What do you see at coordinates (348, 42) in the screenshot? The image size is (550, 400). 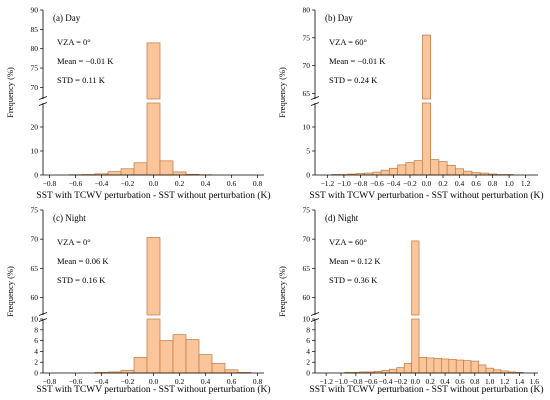 I see `stat-annotation: VZA = 60°` at bounding box center [348, 42].